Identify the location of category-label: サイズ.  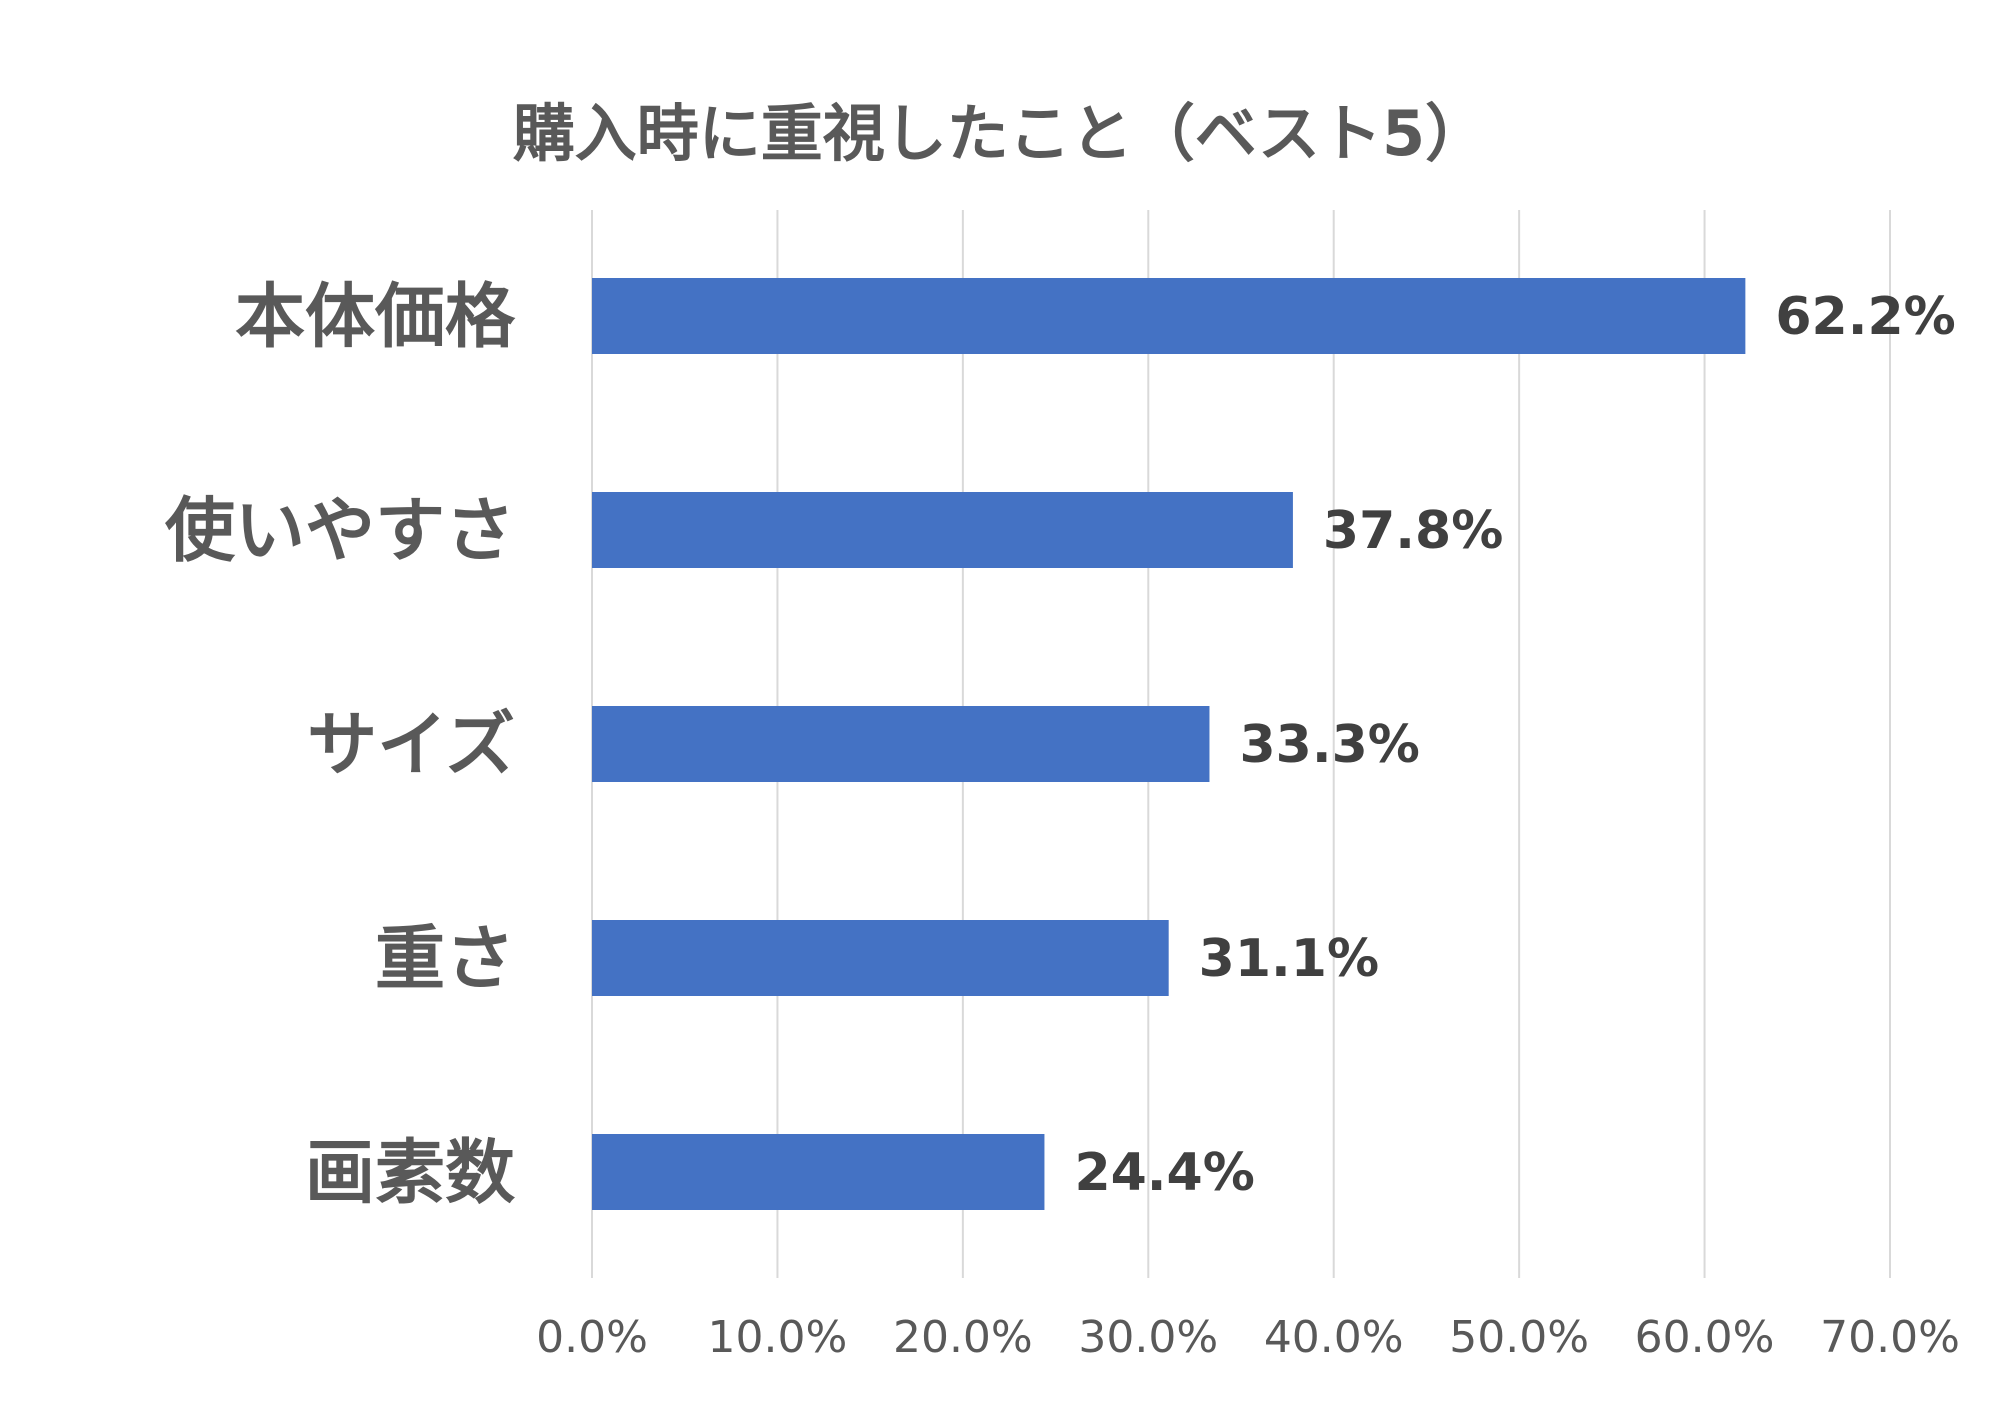
(411, 745).